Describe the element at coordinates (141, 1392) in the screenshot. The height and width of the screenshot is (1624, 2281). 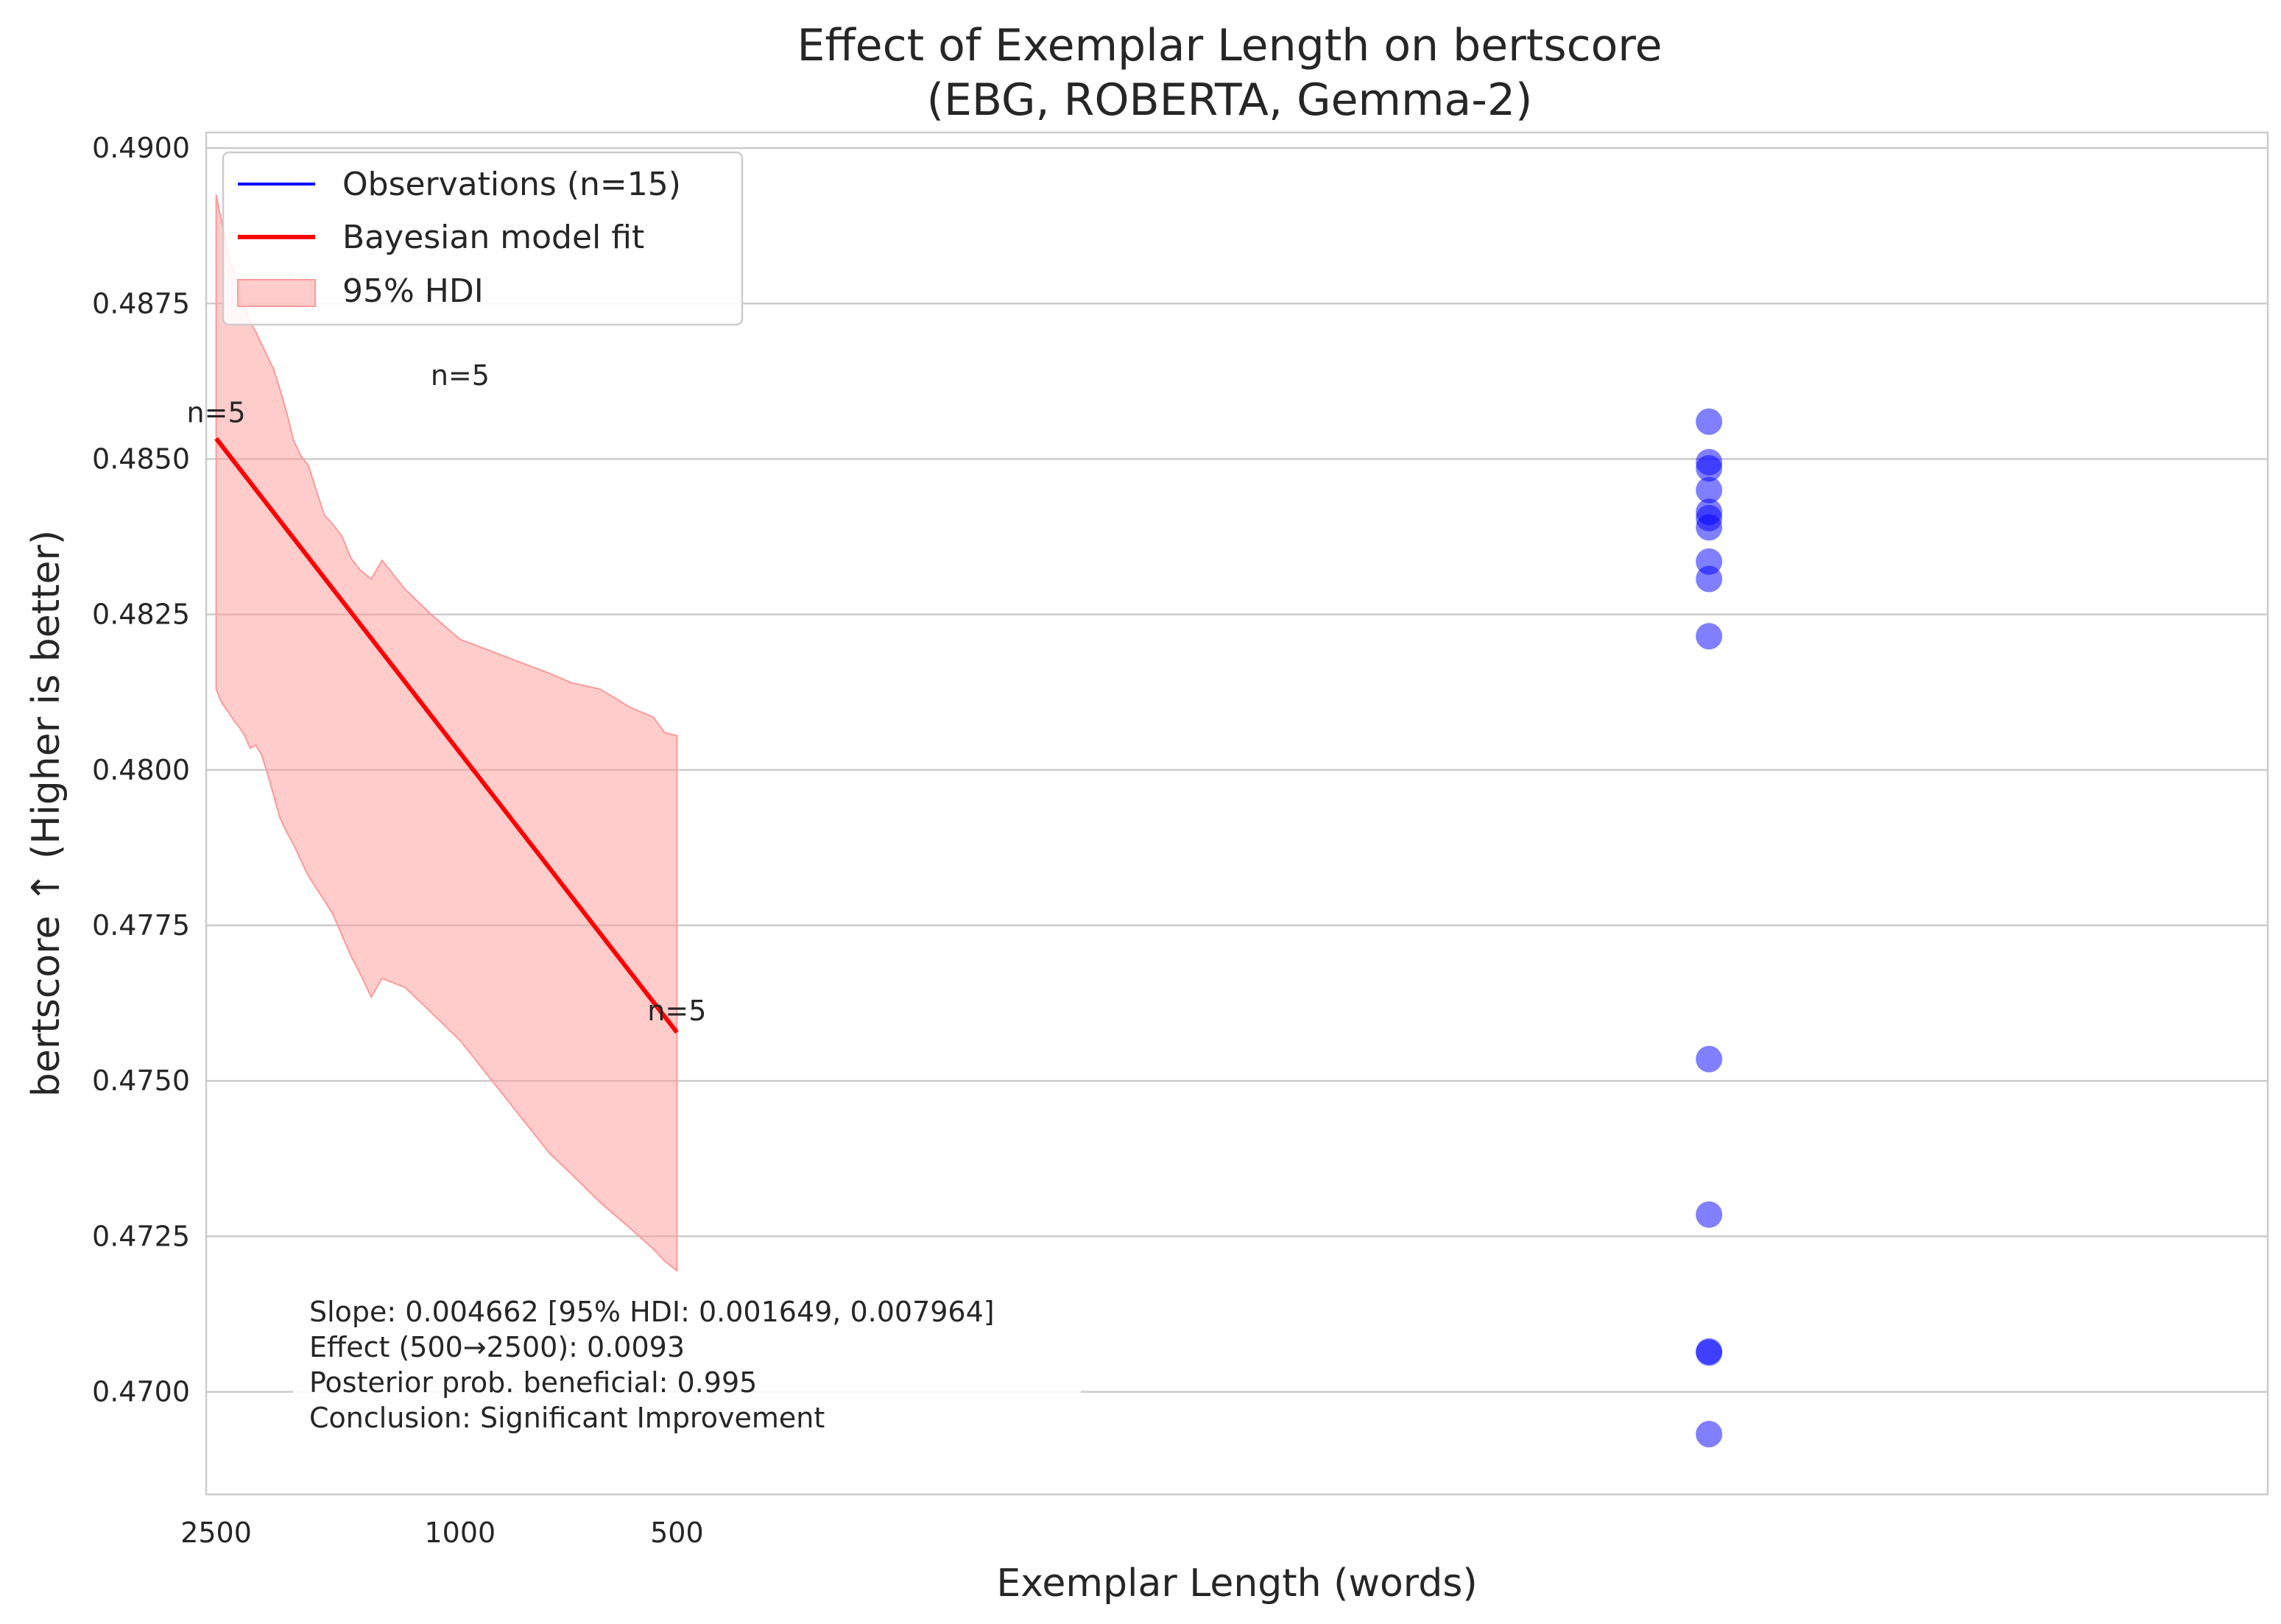
I see `y-tick-label: 0.4700` at that location.